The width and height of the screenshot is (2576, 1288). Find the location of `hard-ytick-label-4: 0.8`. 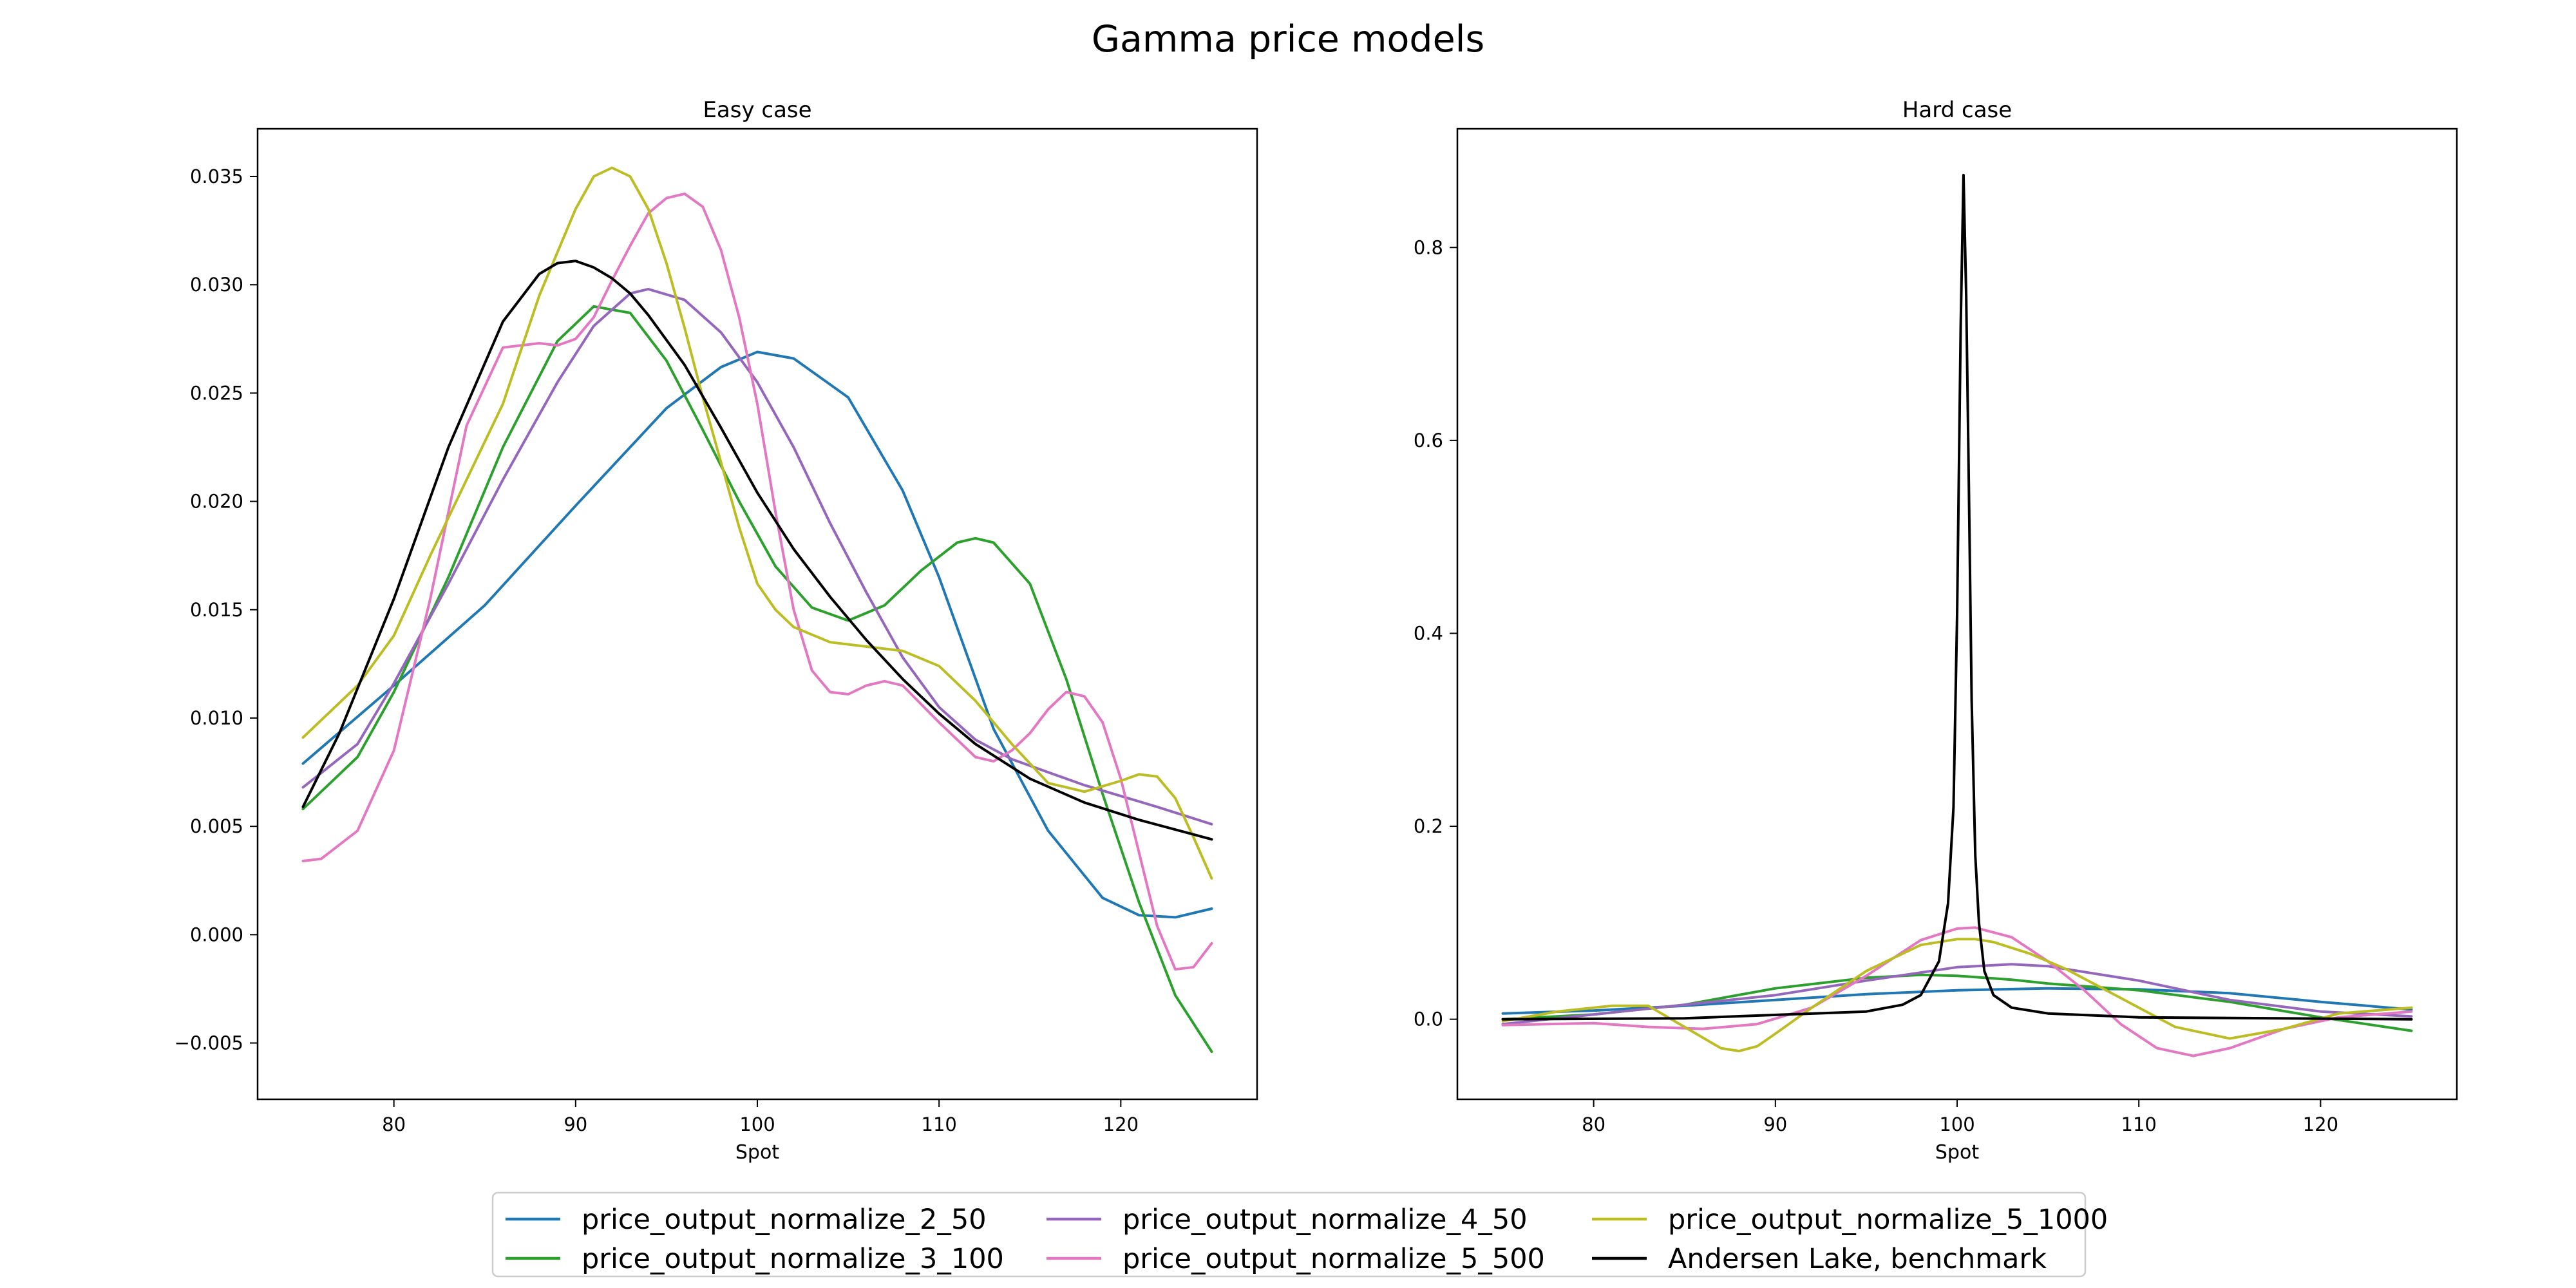

hard-ytick-label-4: 0.8 is located at coordinates (1428, 247).